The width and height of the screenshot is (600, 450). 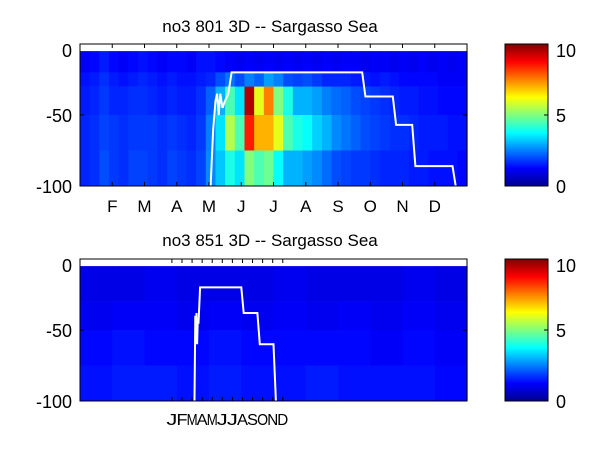 I want to click on chart-bottom-xtick-labels: J FM AM J J AS O N D, so click(x=227, y=420).